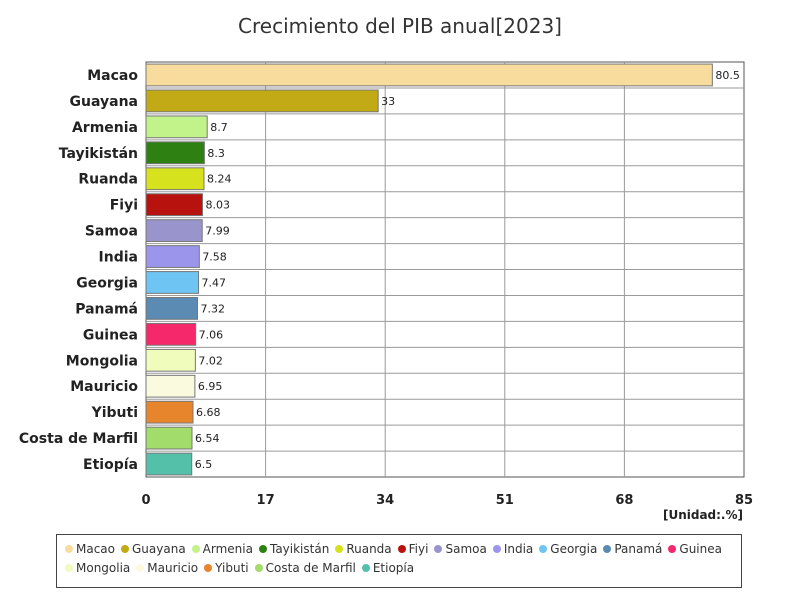 This screenshot has width=800, height=600. Describe the element at coordinates (207, 438) in the screenshot. I see `value-label: 6.54` at that location.